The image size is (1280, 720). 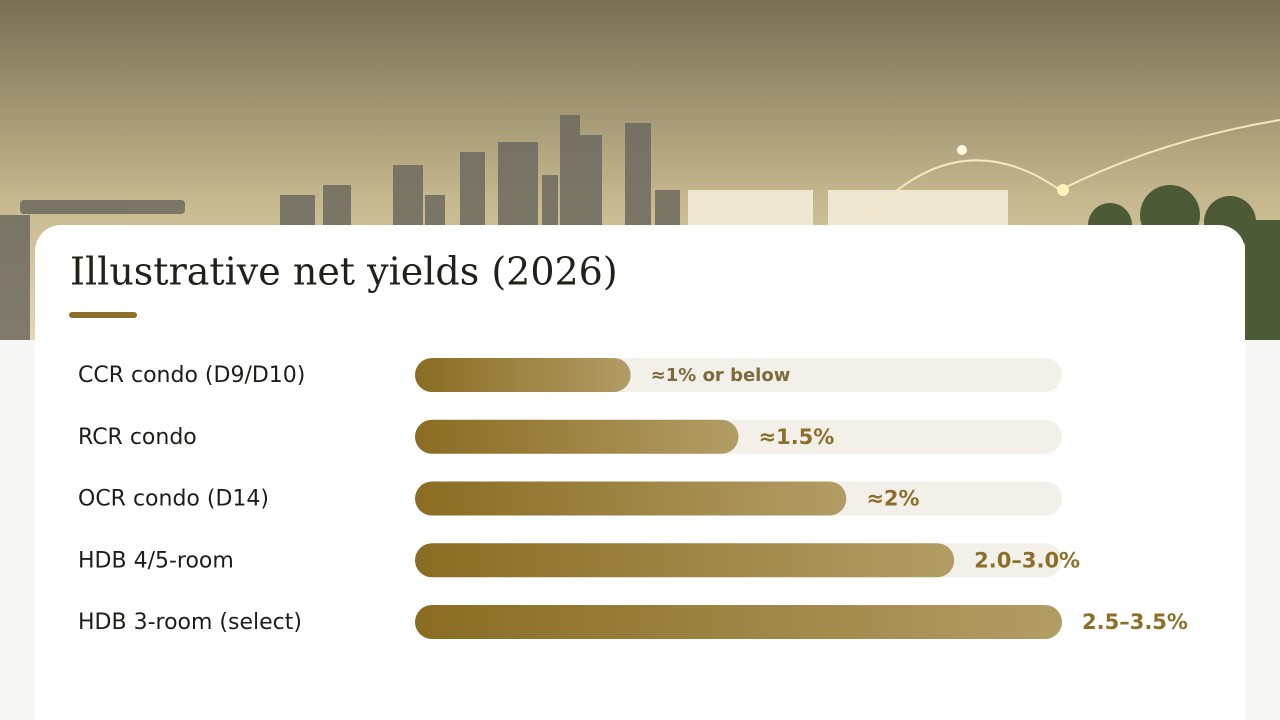 What do you see at coordinates (721, 375) in the screenshot?
I see `value-label: ≈1% or below` at bounding box center [721, 375].